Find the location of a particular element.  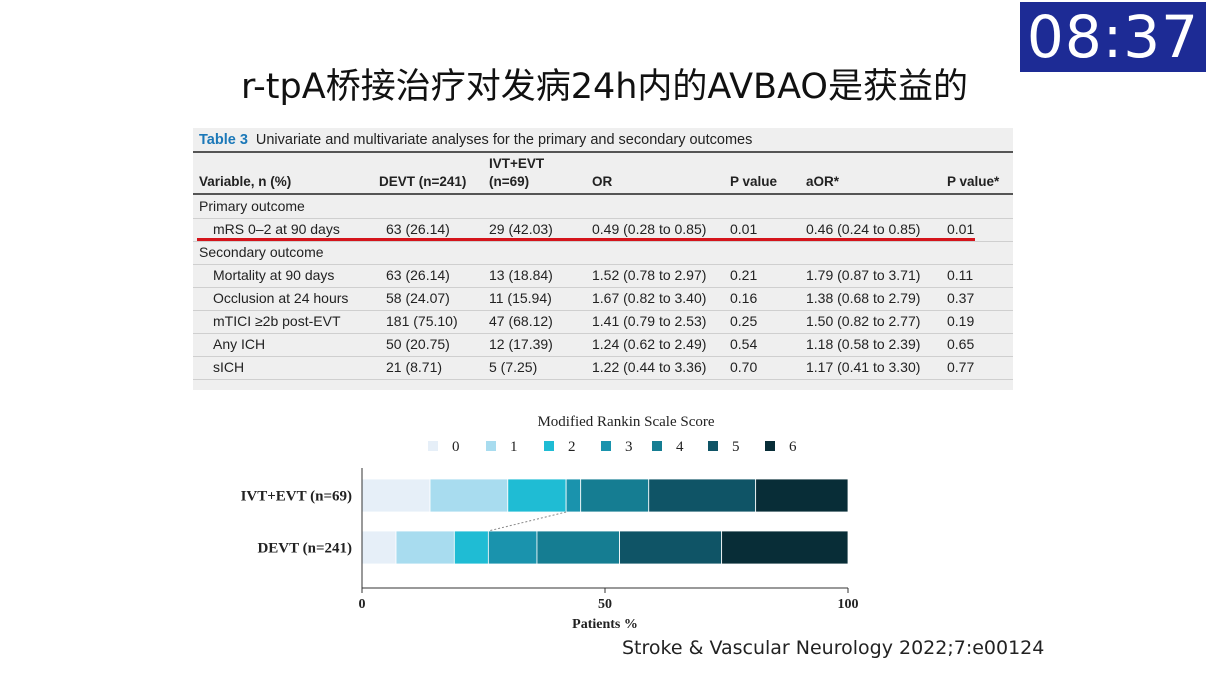

cell-devt: 21 (8.71) is located at coordinates (414, 367).